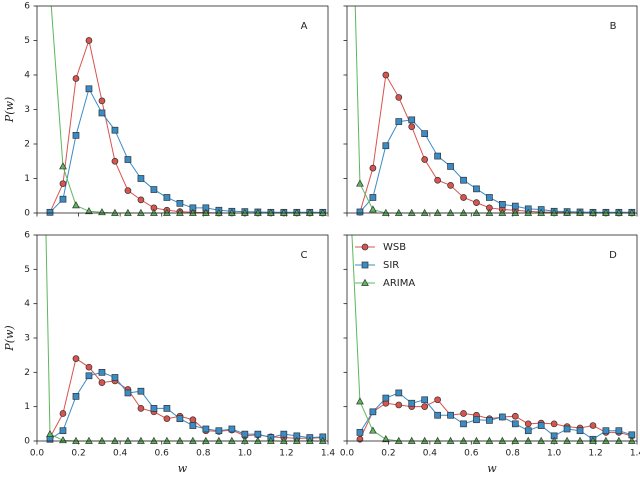 This screenshot has height=480, width=640. Describe the element at coordinates (430, 454) in the screenshot. I see `x-tick-label: 0.4` at that location.